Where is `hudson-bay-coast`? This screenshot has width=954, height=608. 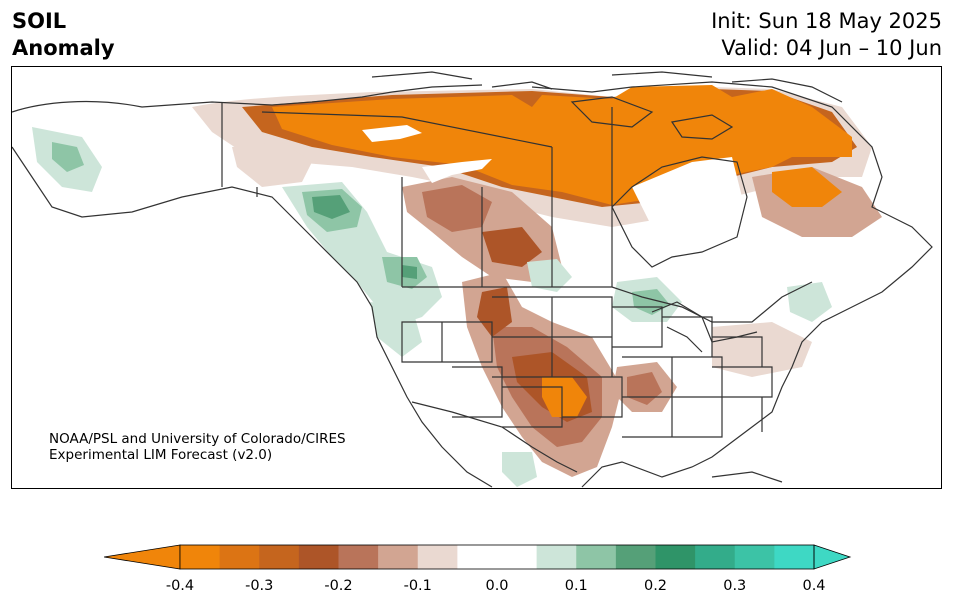
hudson-bay-coast is located at coordinates (679, 212).